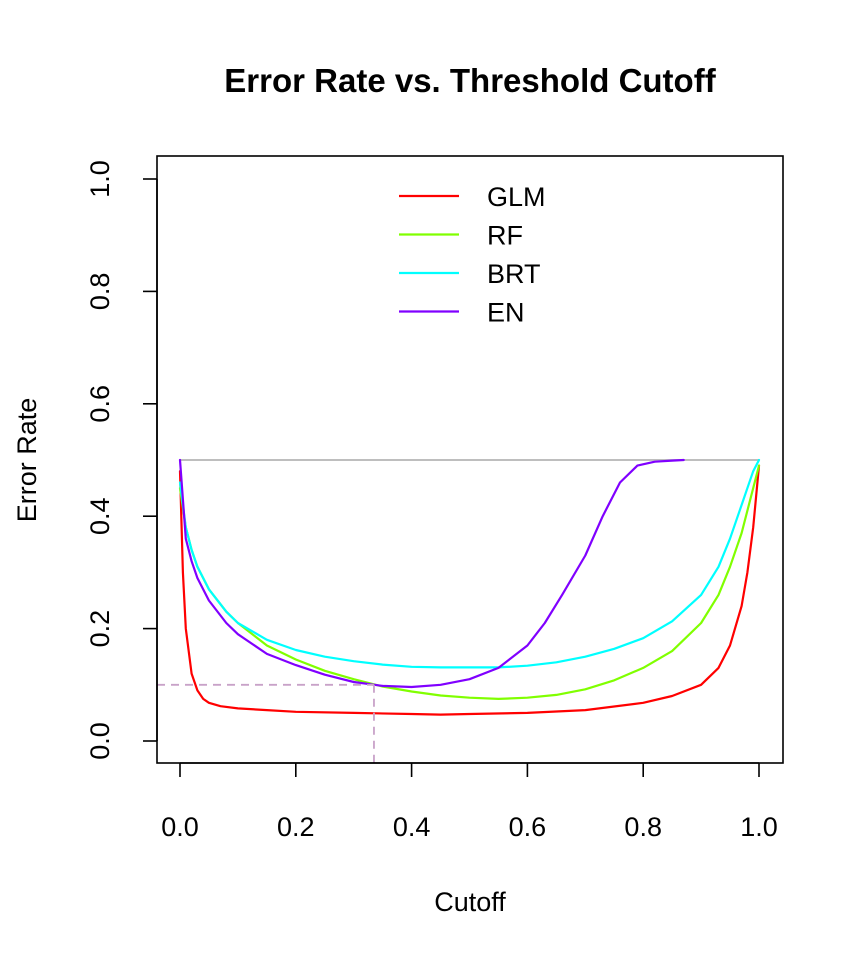 Image resolution: width=864 pixels, height=960 pixels. Describe the element at coordinates (643, 827) in the screenshot. I see `x-tick-label: 0.8` at that location.